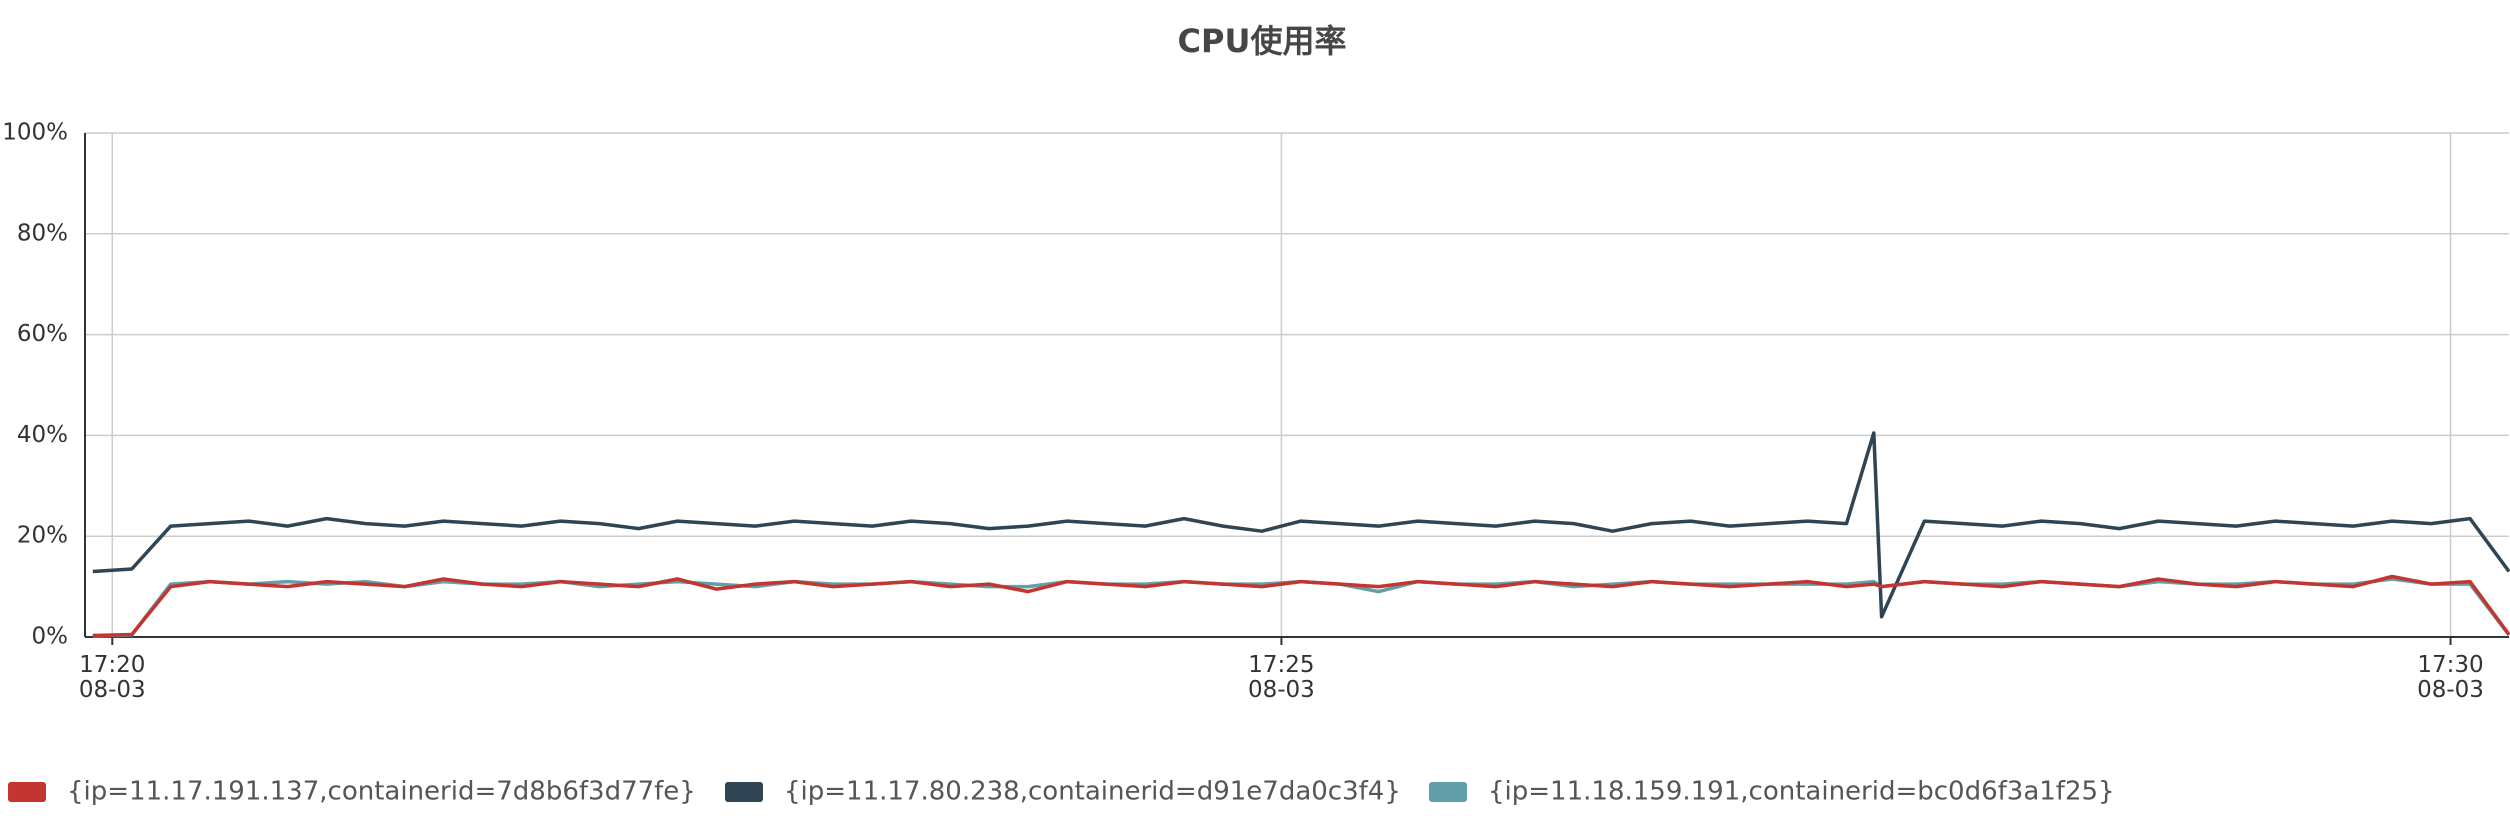  Describe the element at coordinates (35, 133) in the screenshot. I see `y-tick-label: 100%` at that location.